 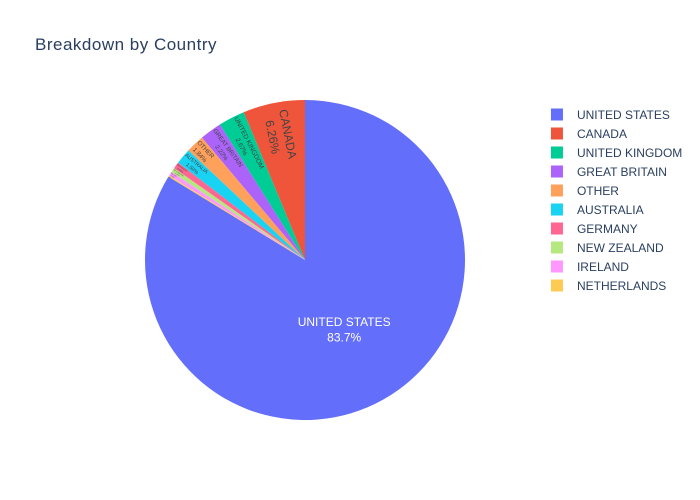 I want to click on svg-text: UNITED KINGDOM, so click(x=629, y=153).